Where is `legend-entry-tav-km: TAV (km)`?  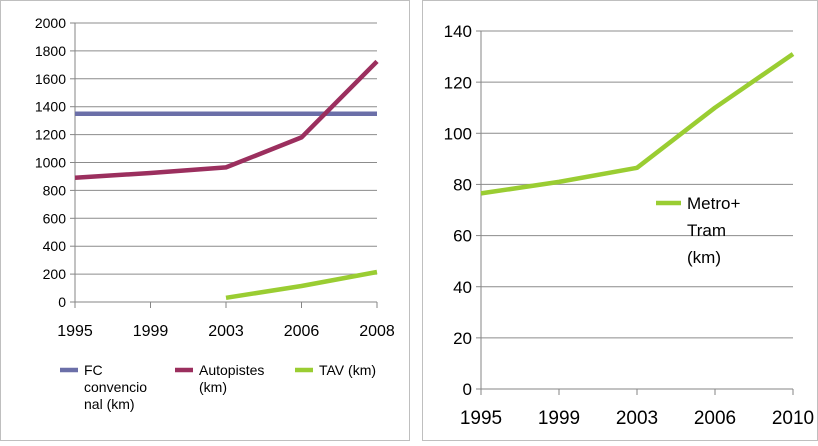
legend-entry-tav-km: TAV (km) is located at coordinates (335, 370).